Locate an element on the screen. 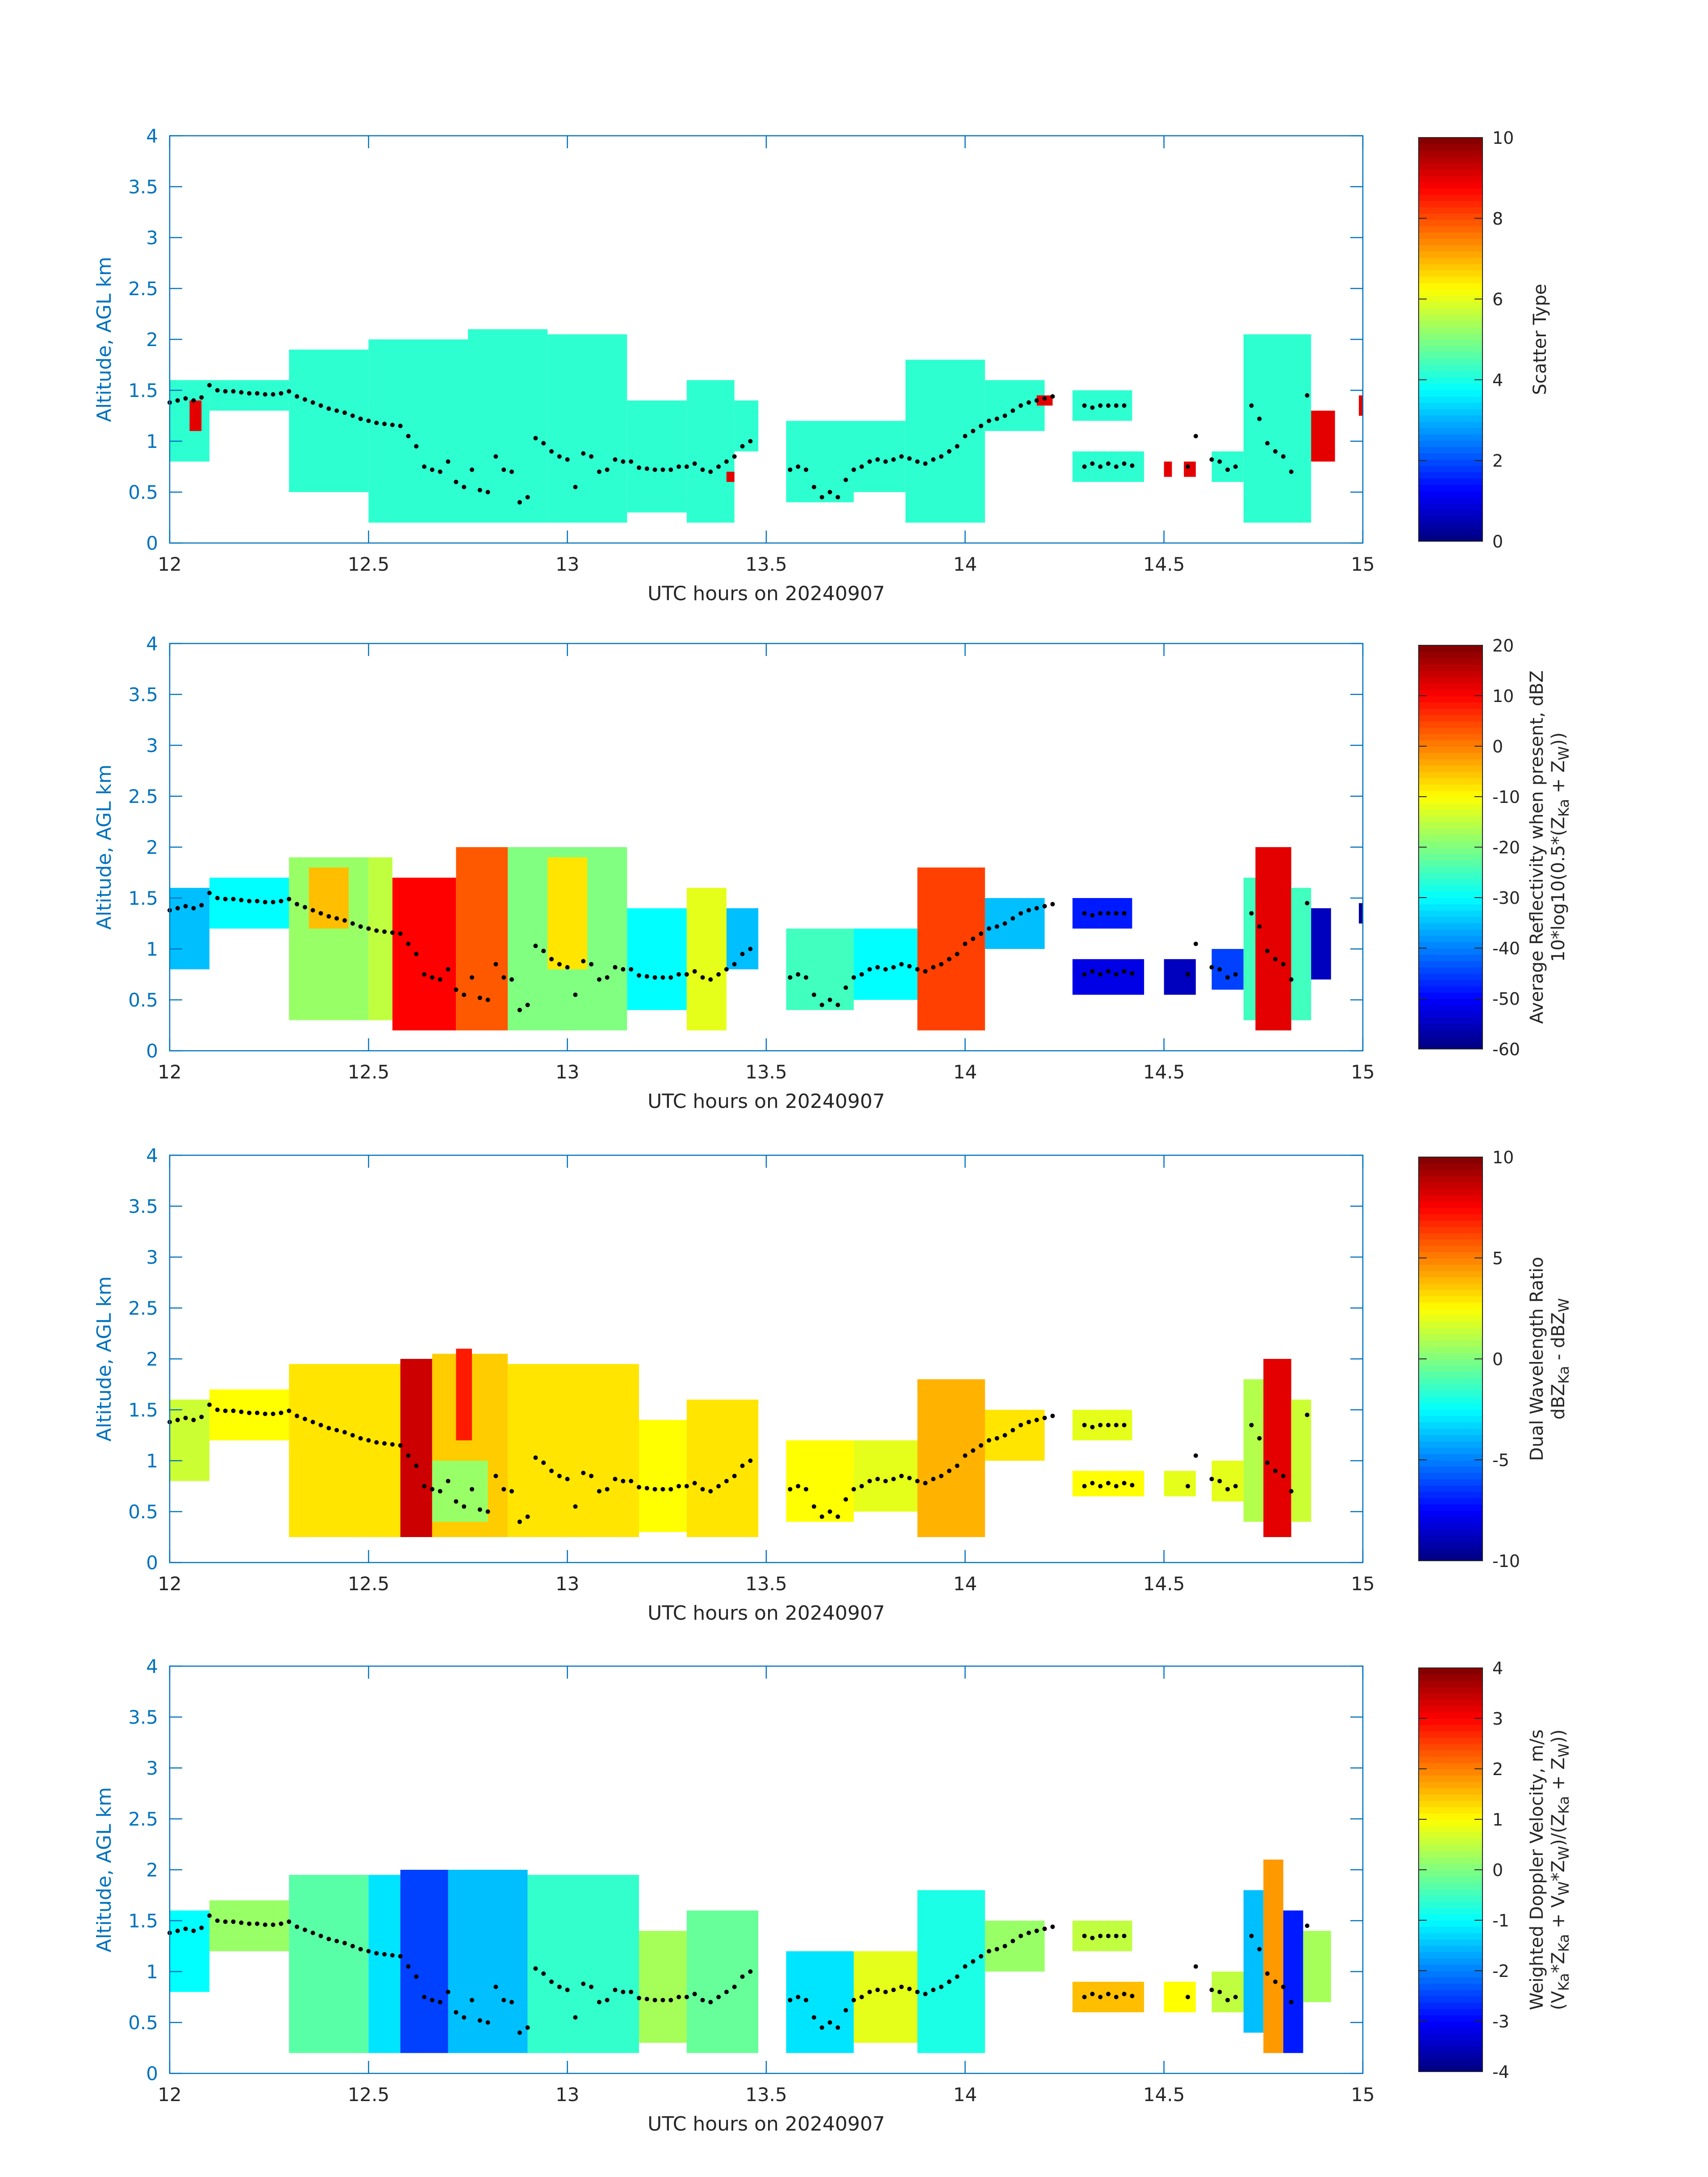 The width and height of the screenshot is (1708, 2177). colorbar-tick-label: 5 is located at coordinates (1497, 1258).